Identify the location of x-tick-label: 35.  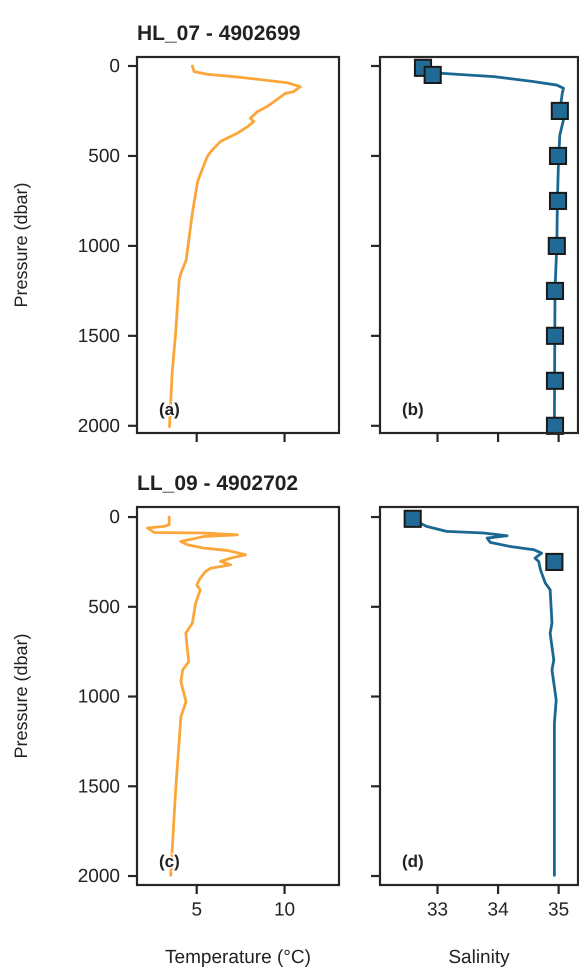
(559, 909).